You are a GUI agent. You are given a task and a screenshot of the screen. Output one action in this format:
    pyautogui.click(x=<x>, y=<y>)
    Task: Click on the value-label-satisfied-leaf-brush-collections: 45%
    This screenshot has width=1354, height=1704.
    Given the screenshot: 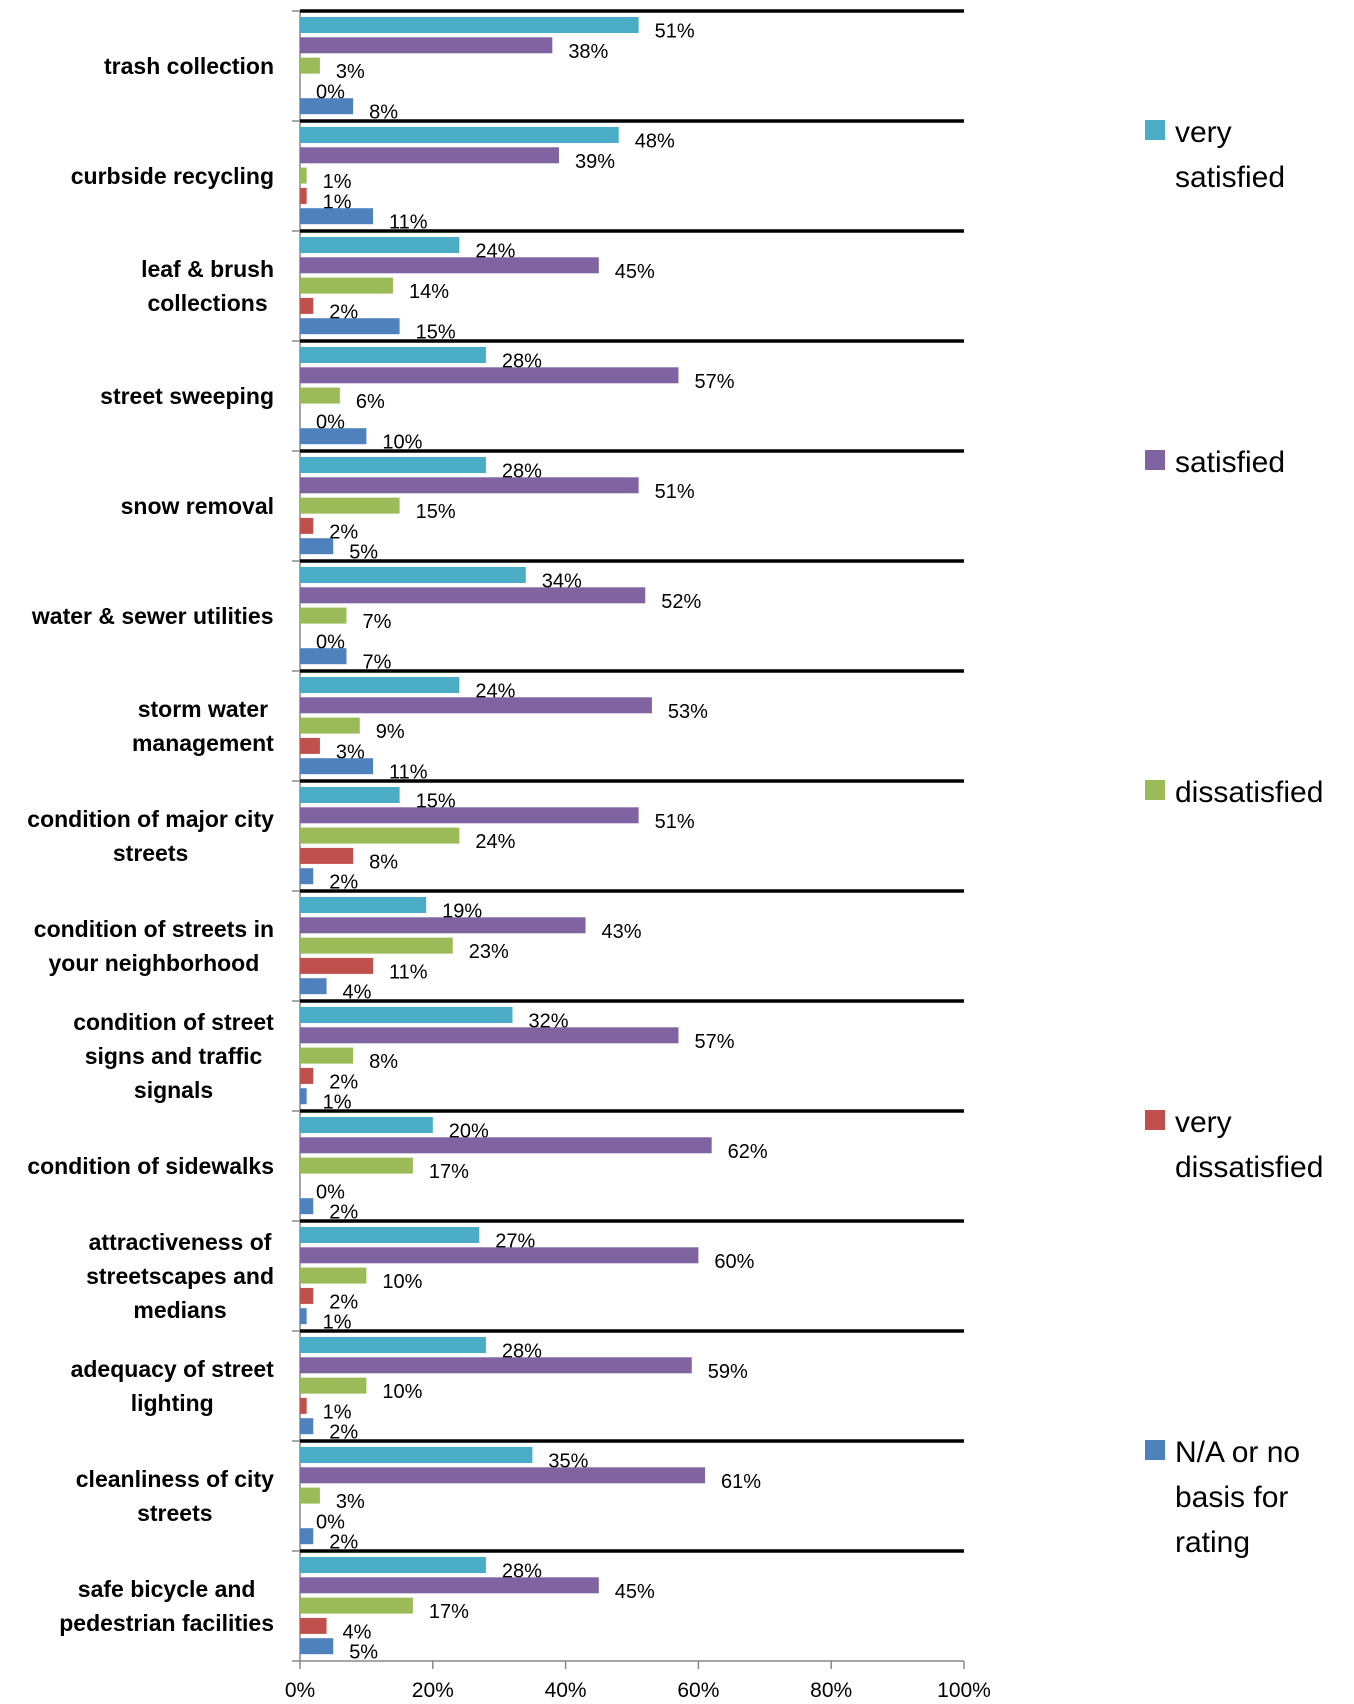 What is the action you would take?
    pyautogui.click(x=635, y=272)
    